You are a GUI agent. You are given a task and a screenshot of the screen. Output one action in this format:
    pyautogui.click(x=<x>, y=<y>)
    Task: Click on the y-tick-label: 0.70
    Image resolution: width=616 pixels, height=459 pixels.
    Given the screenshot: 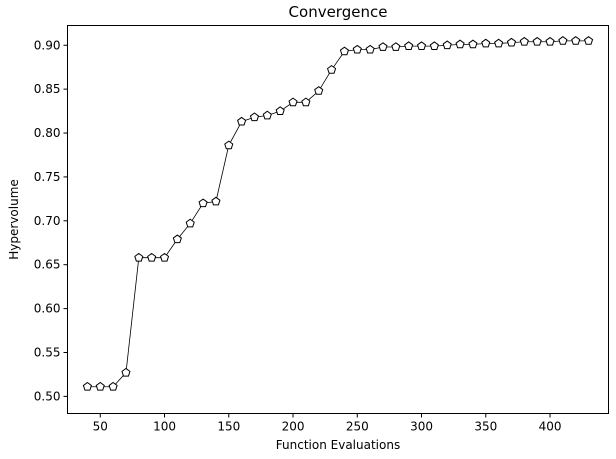 What is the action you would take?
    pyautogui.click(x=47, y=221)
    